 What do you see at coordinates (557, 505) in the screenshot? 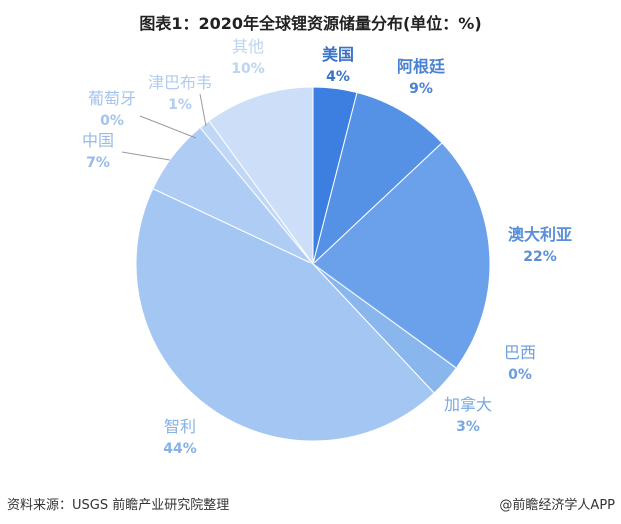
I see `brand-credit: @前瞻经济学人APP` at bounding box center [557, 505].